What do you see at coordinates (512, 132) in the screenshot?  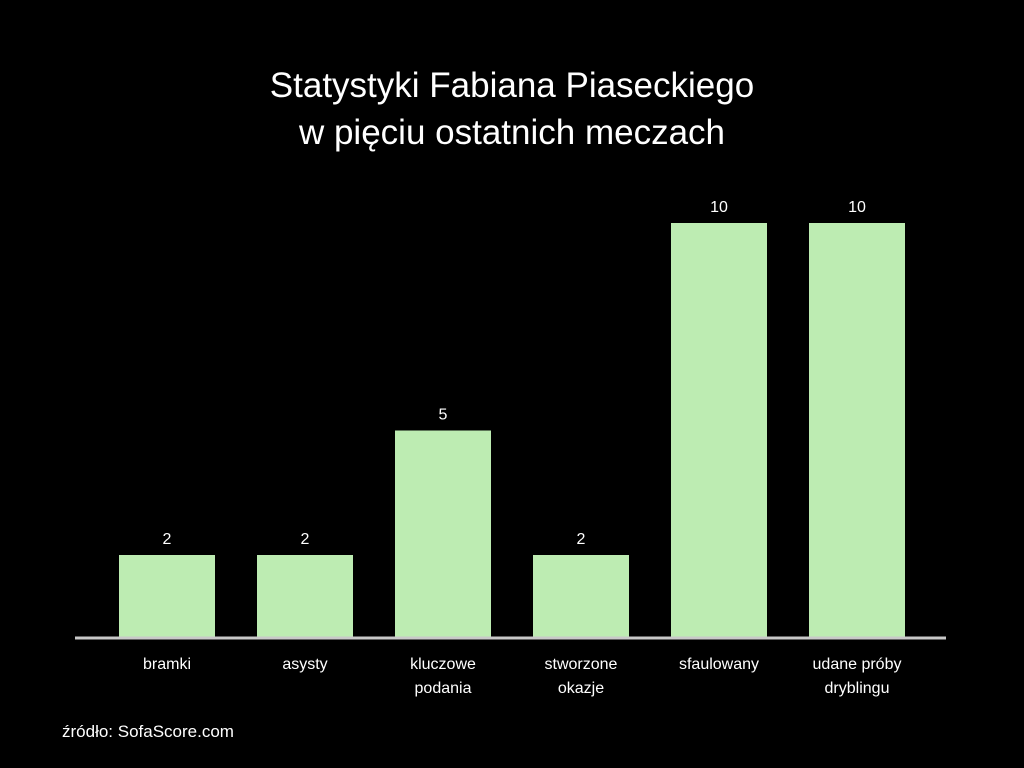 I see `chart-title-line-2: w pięciu ostatnich meczach` at bounding box center [512, 132].